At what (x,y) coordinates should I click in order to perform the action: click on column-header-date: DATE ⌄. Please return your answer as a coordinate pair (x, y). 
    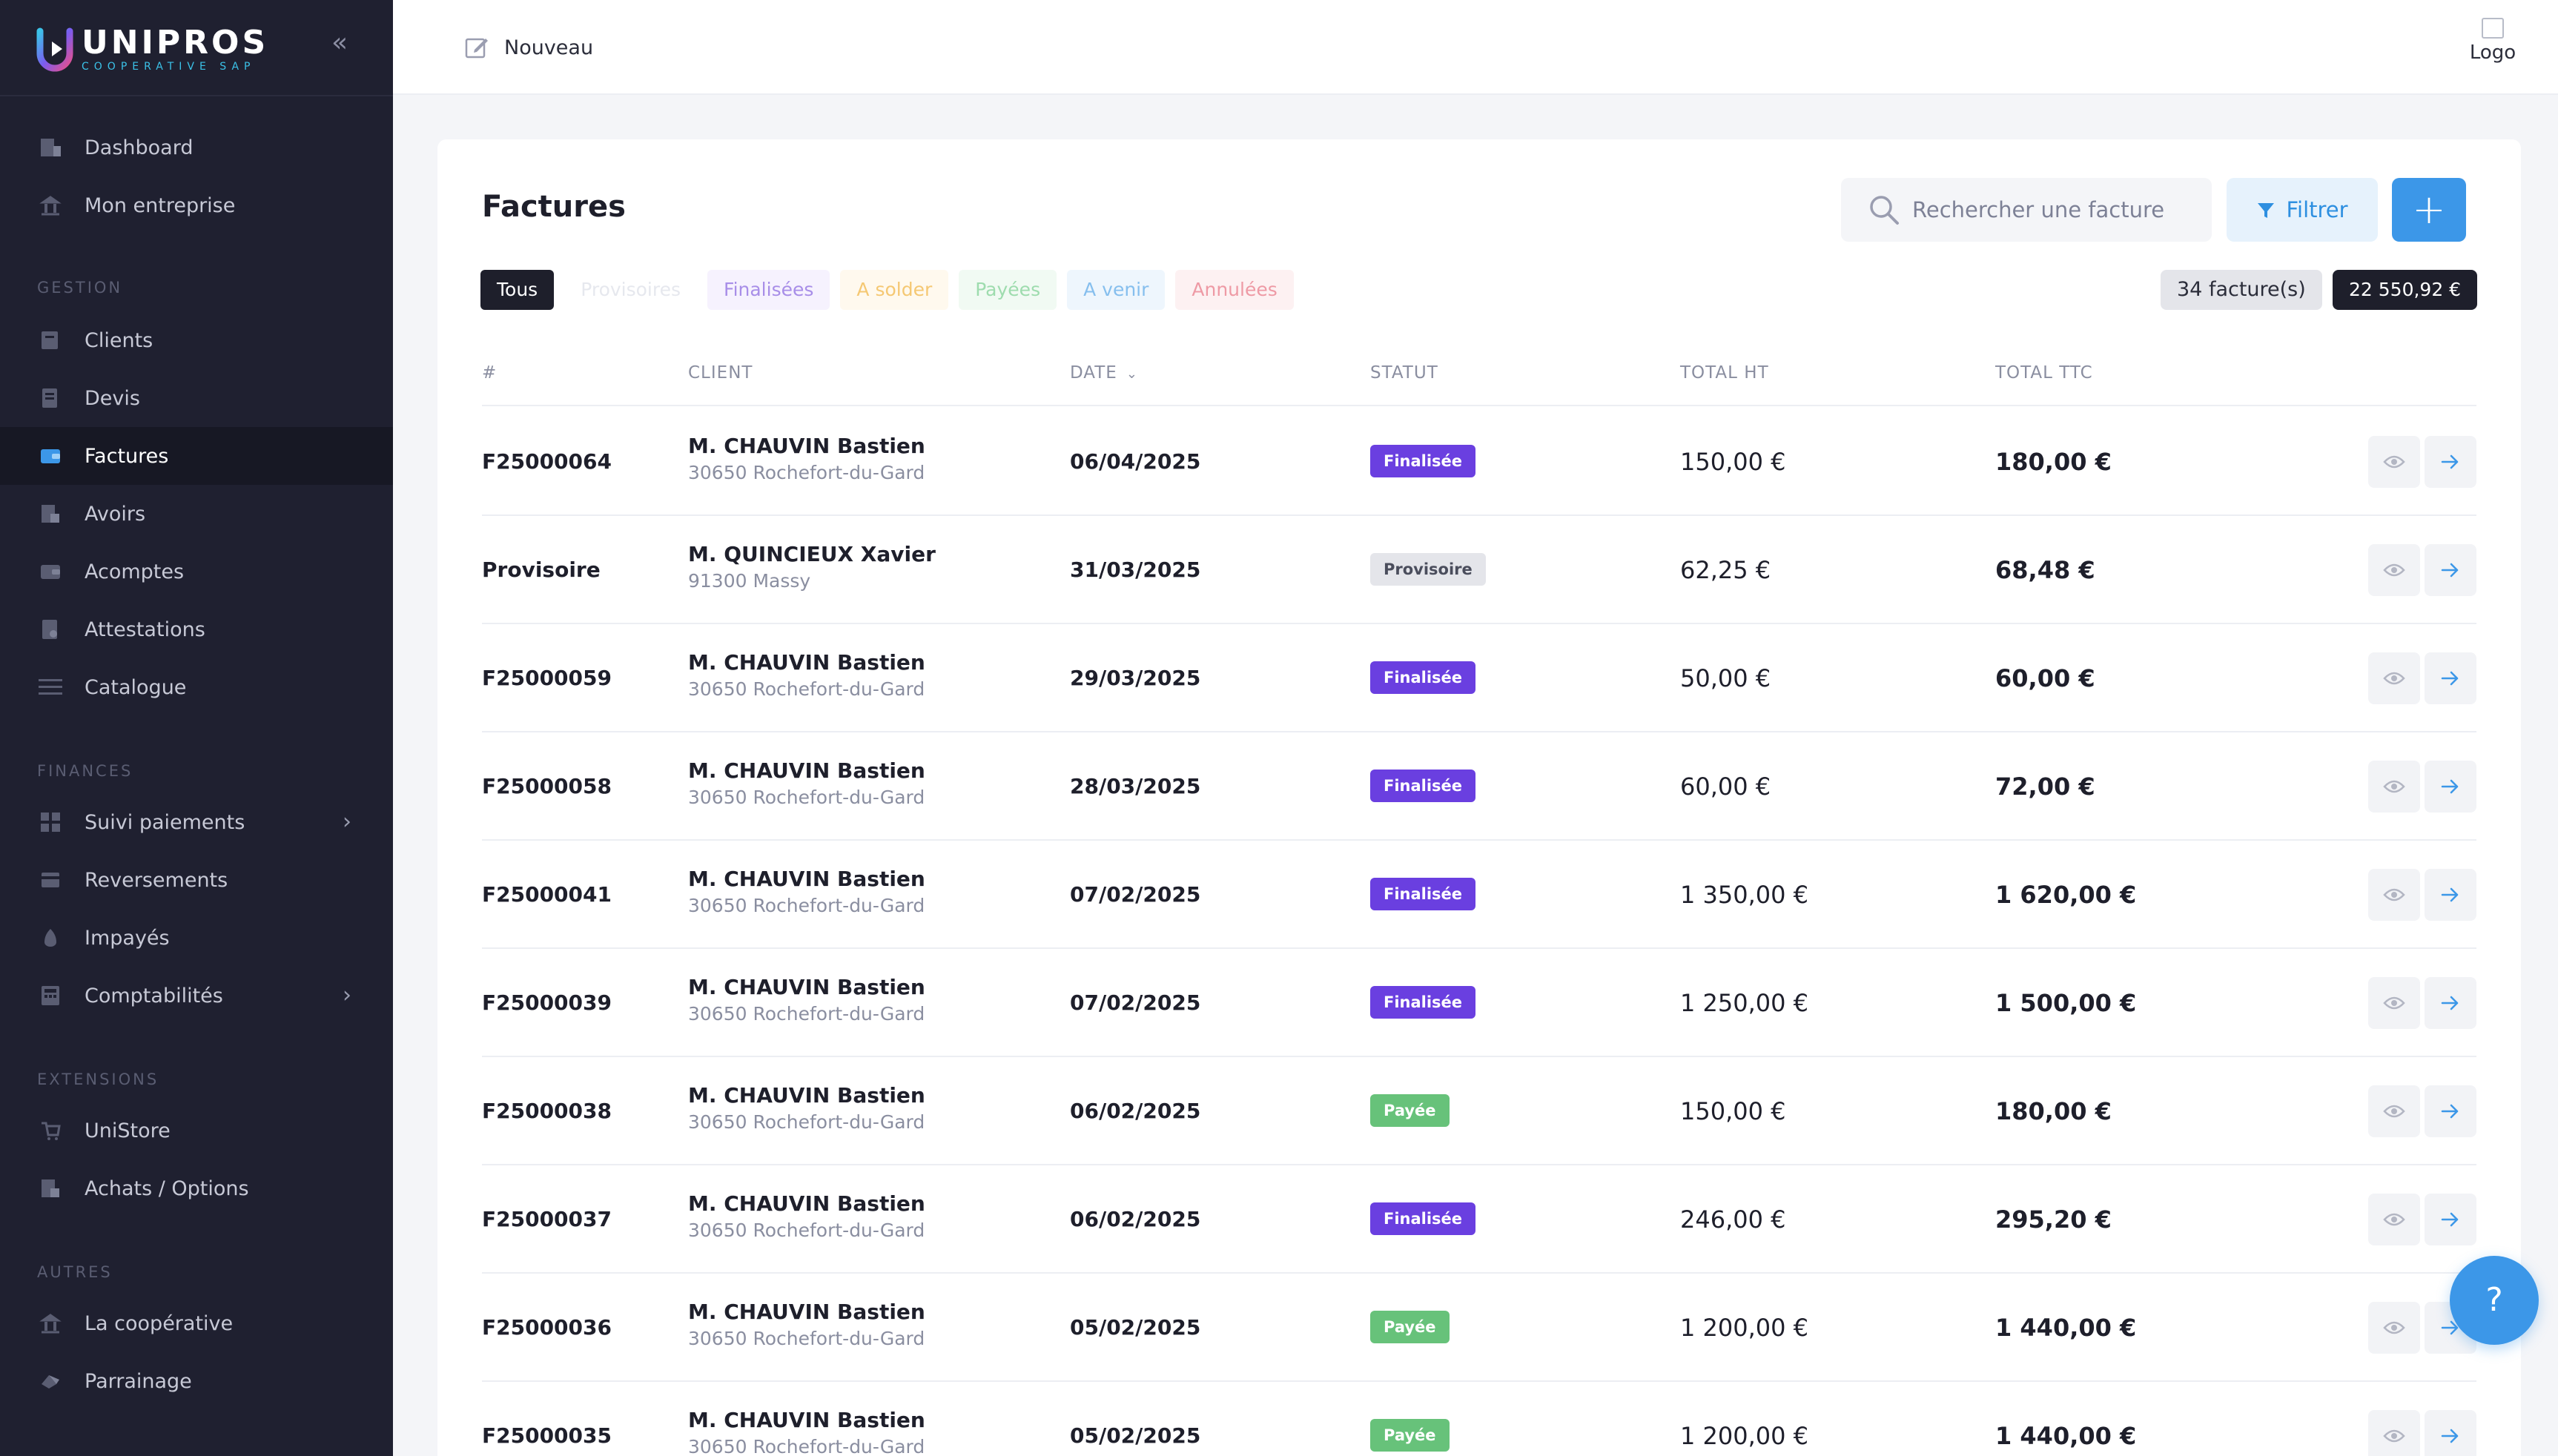
    Looking at the image, I should click on (1104, 373).